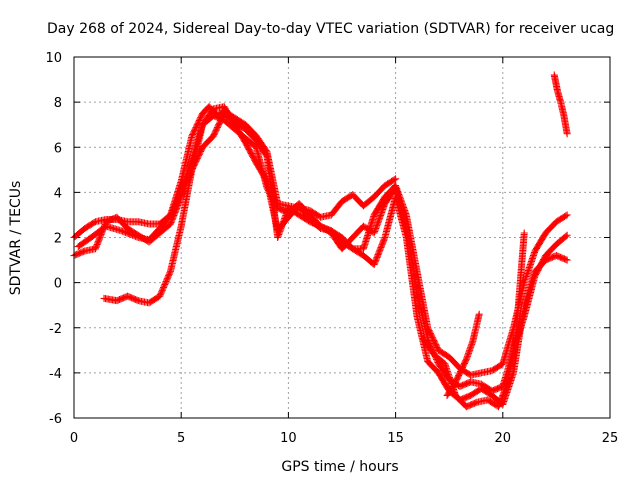 This screenshot has height=480, width=640. Describe the element at coordinates (55, 419) in the screenshot. I see `y-tick-label: -6` at that location.